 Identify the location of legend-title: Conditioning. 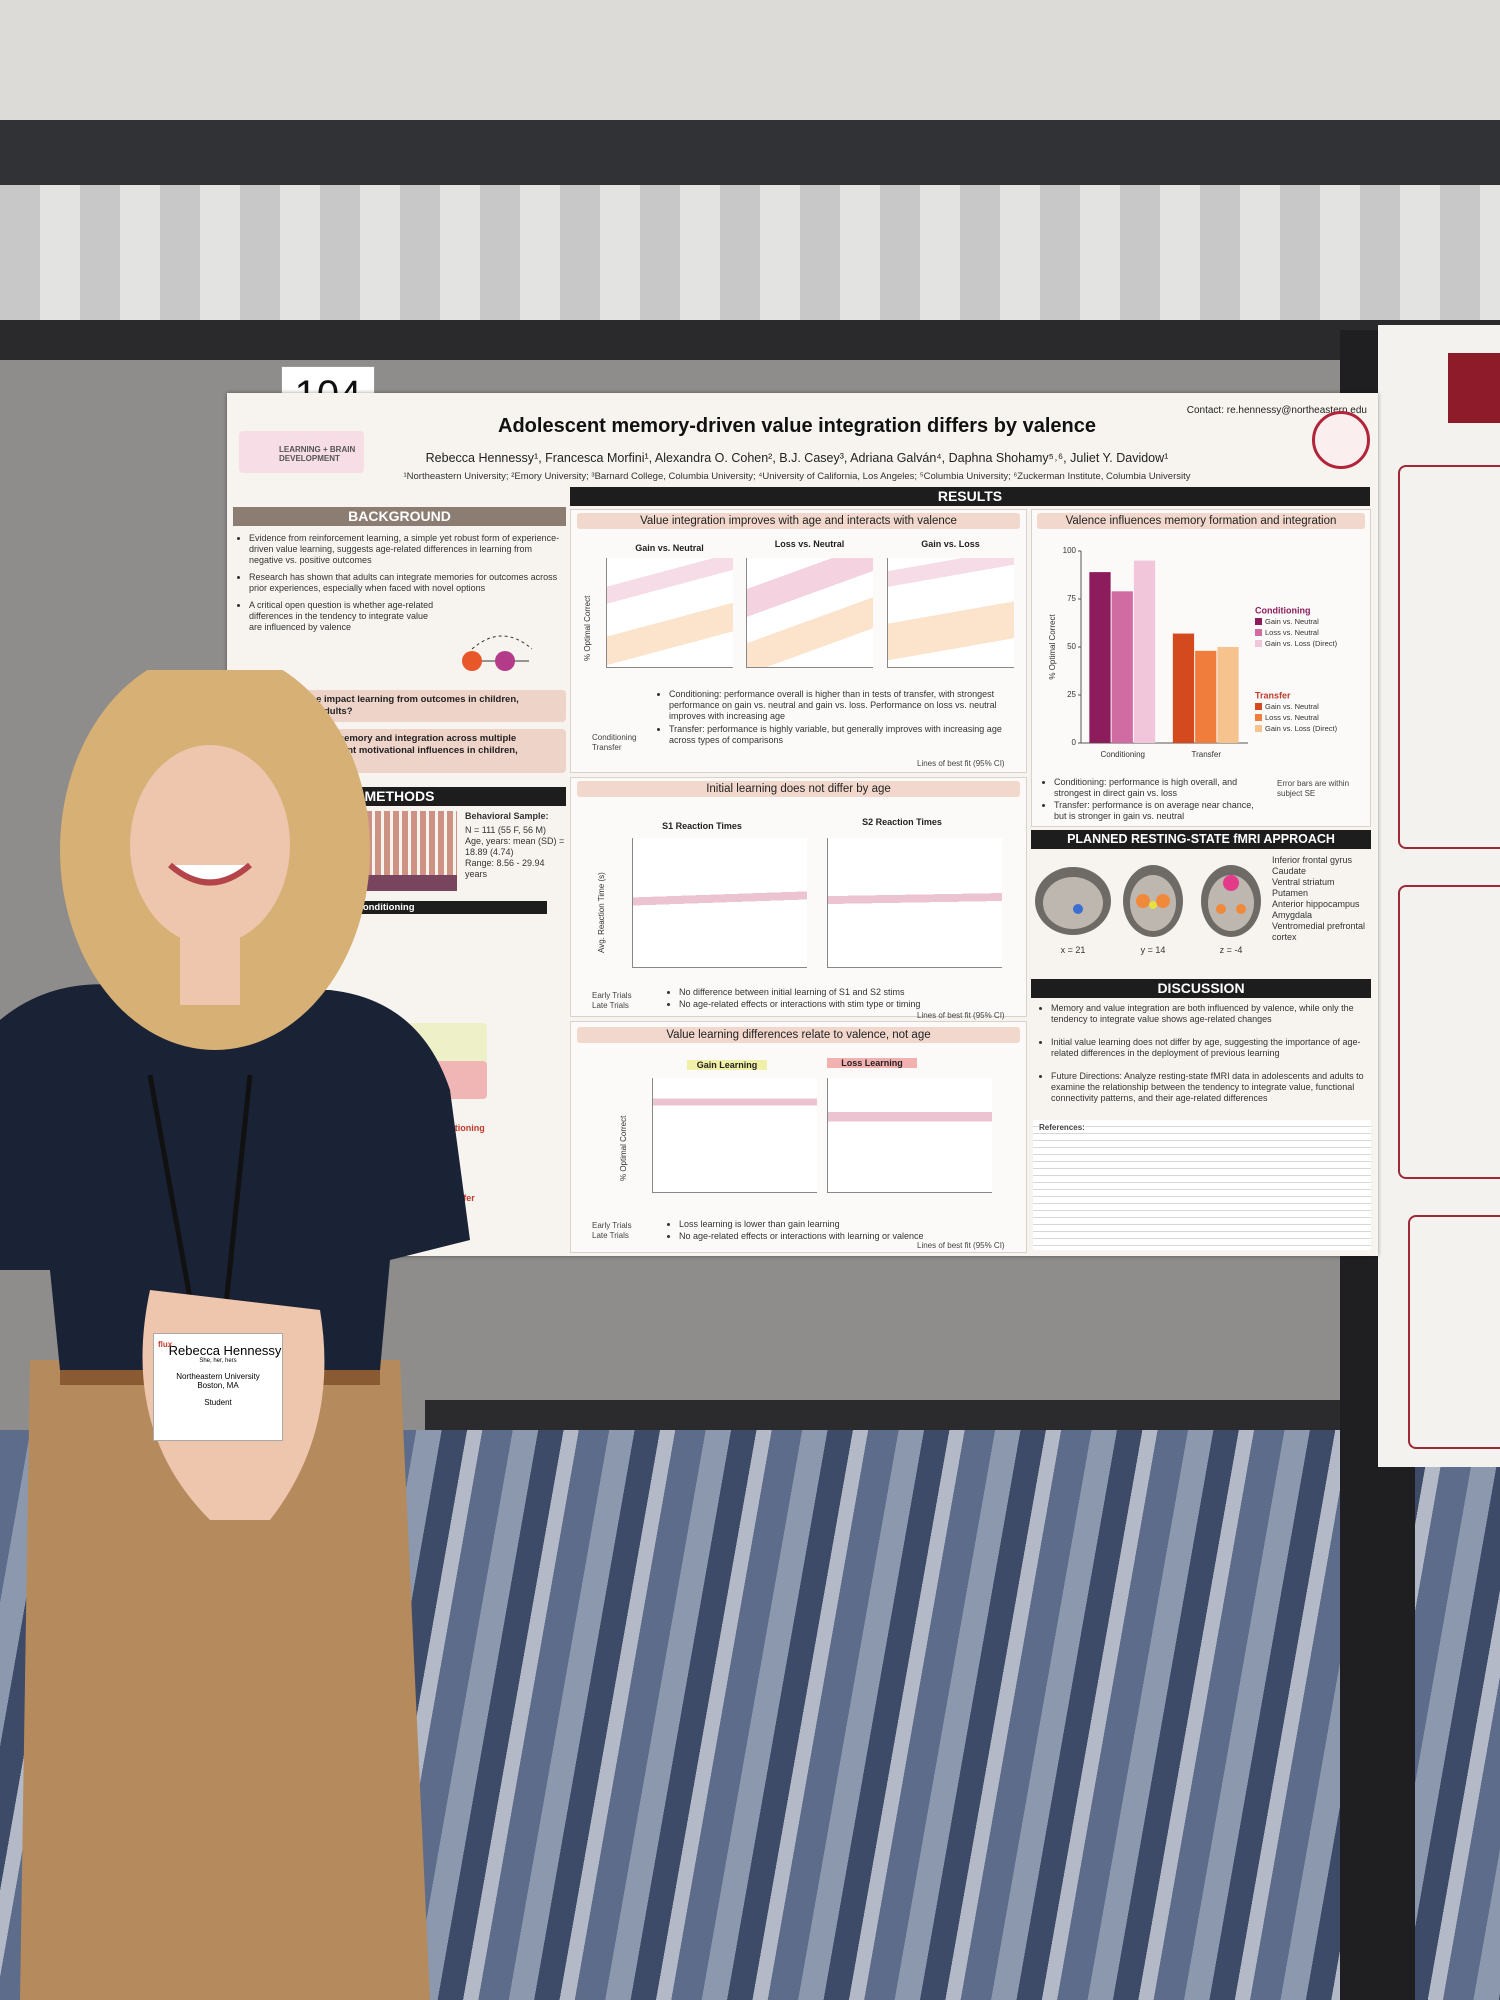
(1282, 610).